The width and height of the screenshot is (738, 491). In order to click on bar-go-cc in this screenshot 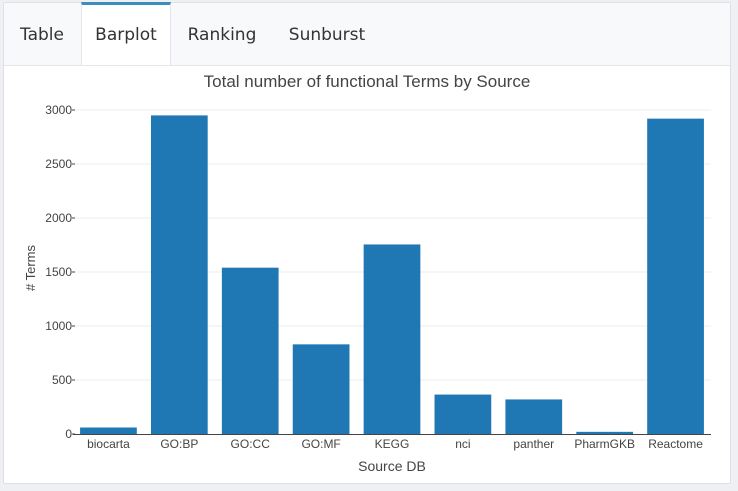, I will do `click(250, 350)`.